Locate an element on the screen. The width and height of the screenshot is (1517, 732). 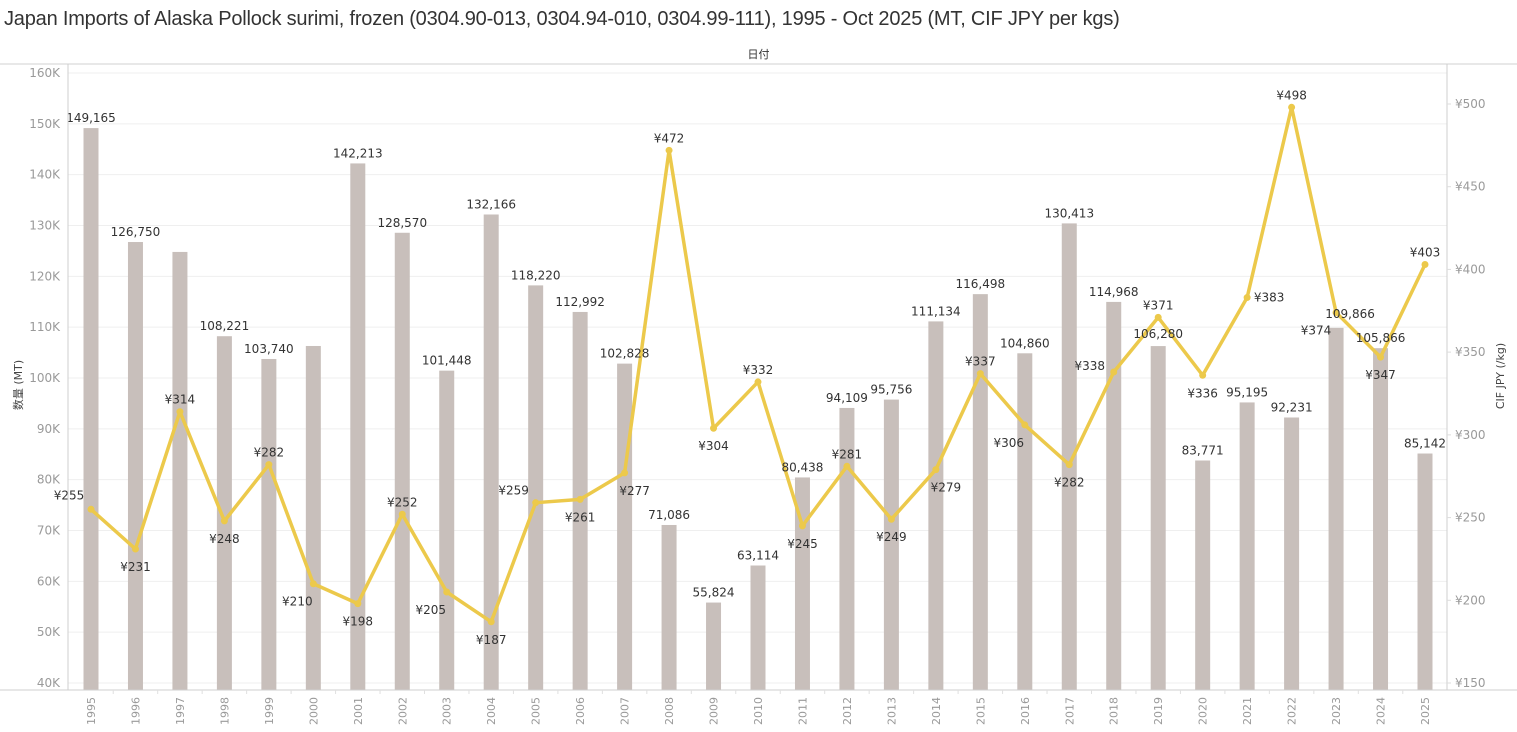
x-tick-label: 2019 is located at coordinates (1158, 711).